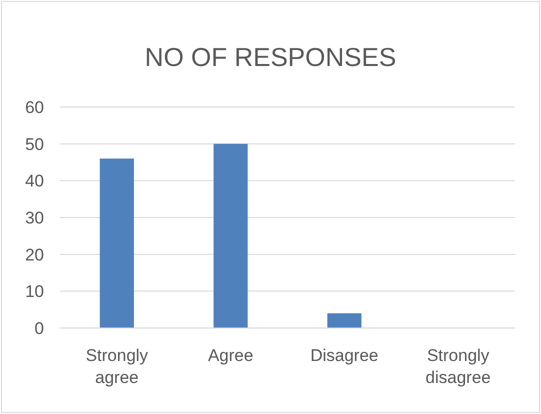 The height and width of the screenshot is (414, 541). Describe the element at coordinates (39, 328) in the screenshot. I see `y-tick-label: 0` at that location.